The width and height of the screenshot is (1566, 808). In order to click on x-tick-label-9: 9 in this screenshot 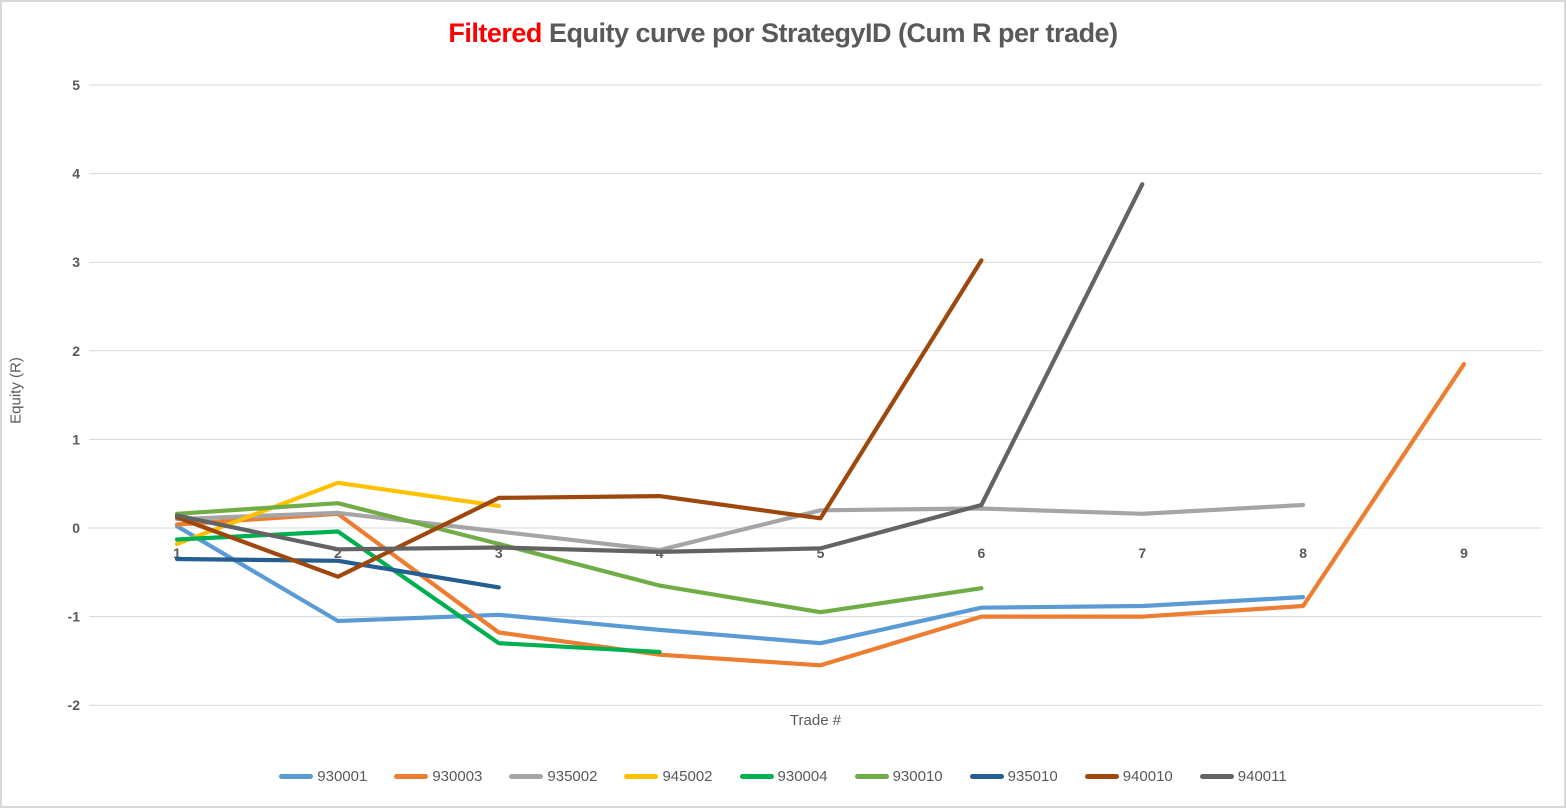, I will do `click(1464, 553)`.